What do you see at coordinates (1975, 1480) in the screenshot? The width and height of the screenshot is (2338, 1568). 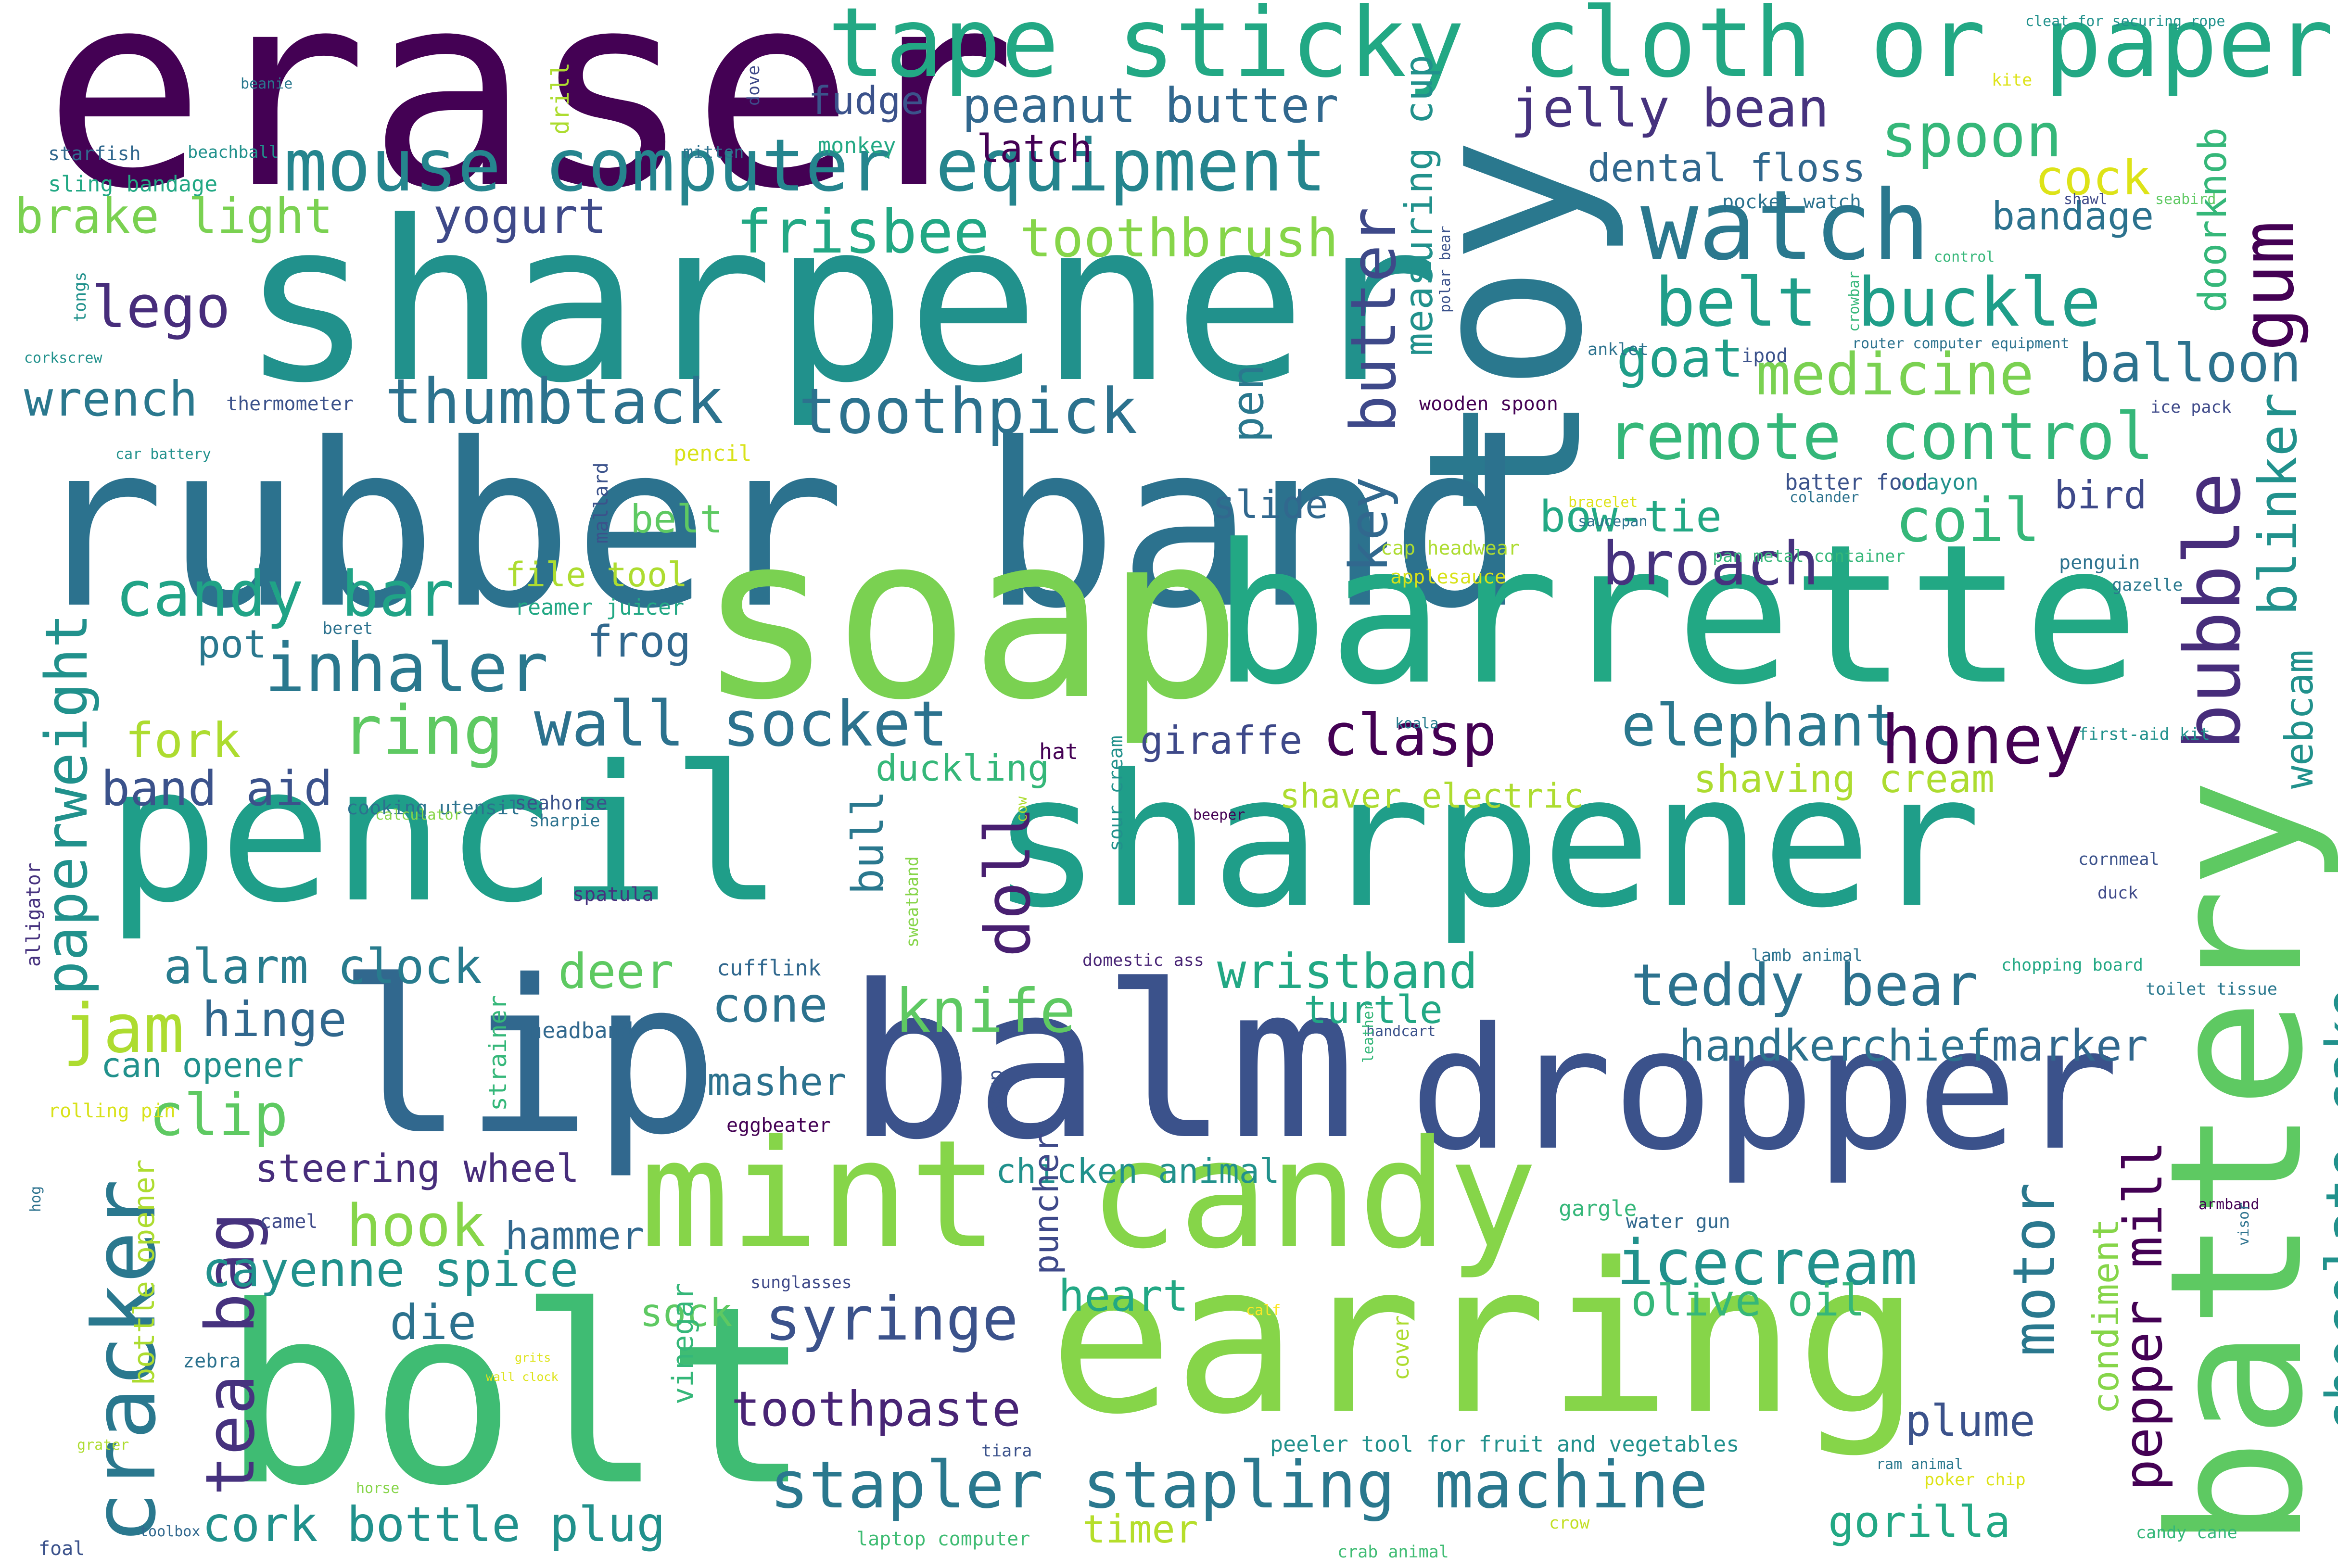 I see `word-119: poker chip` at bounding box center [1975, 1480].